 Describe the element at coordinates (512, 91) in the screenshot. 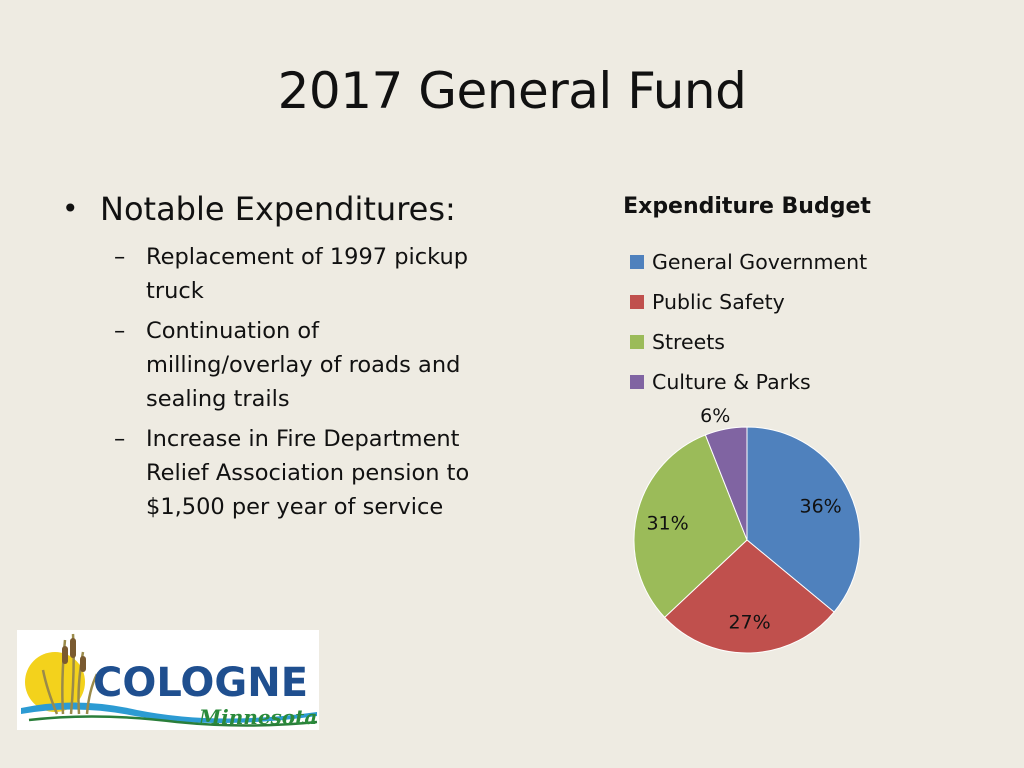

I see `slide-title: 2017 General Fund` at that location.